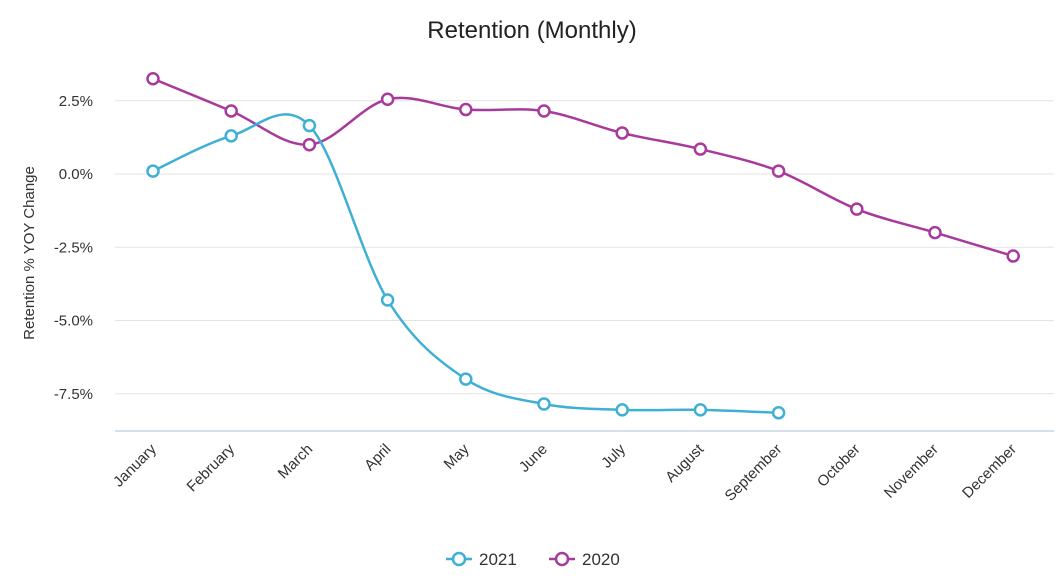 The height and width of the screenshot is (588, 1062). Describe the element at coordinates (911, 471) in the screenshot. I see `x-tick-label: November` at that location.